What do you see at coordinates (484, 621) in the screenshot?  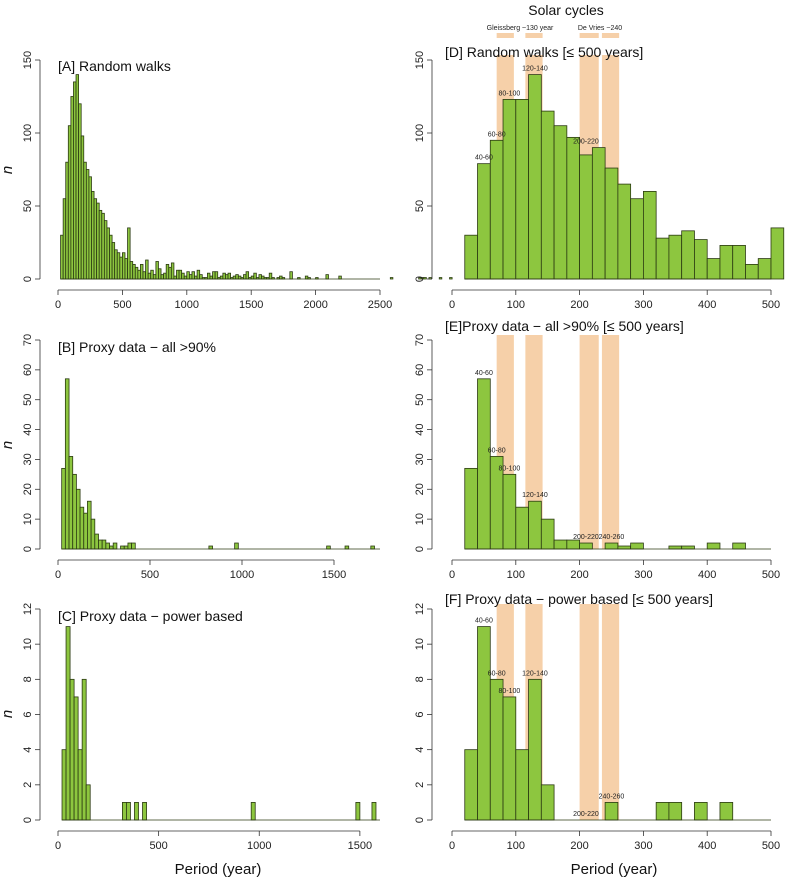 I see `annotation-F-0: 40-60` at bounding box center [484, 621].